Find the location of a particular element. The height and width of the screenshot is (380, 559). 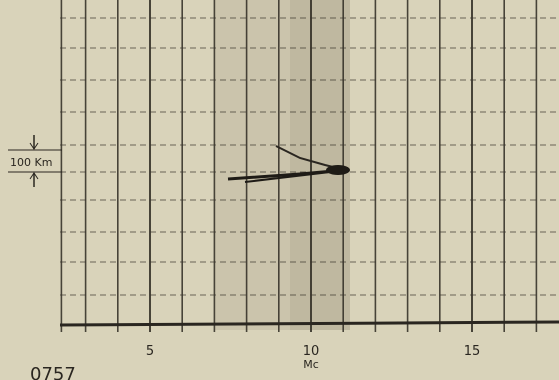

dark-band is located at coordinates (320, 165).